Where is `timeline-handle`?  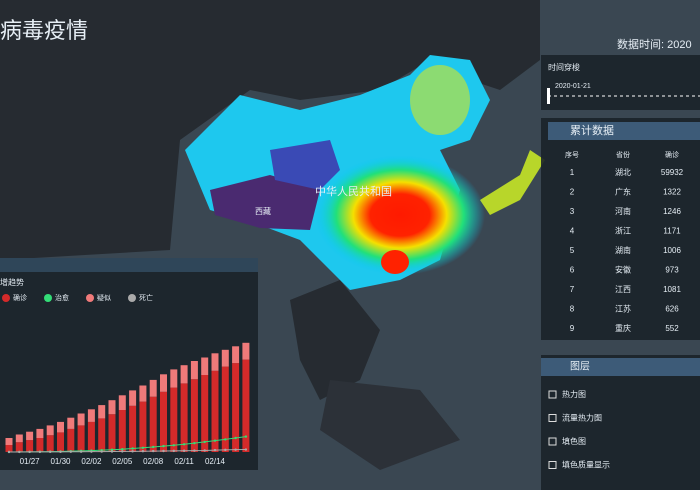
timeline-handle is located at coordinates (548, 96).